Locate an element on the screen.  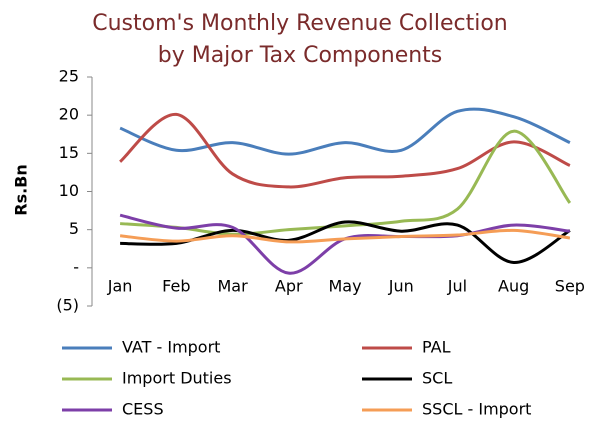
legend-label: SSCL - Import is located at coordinates (476, 409).